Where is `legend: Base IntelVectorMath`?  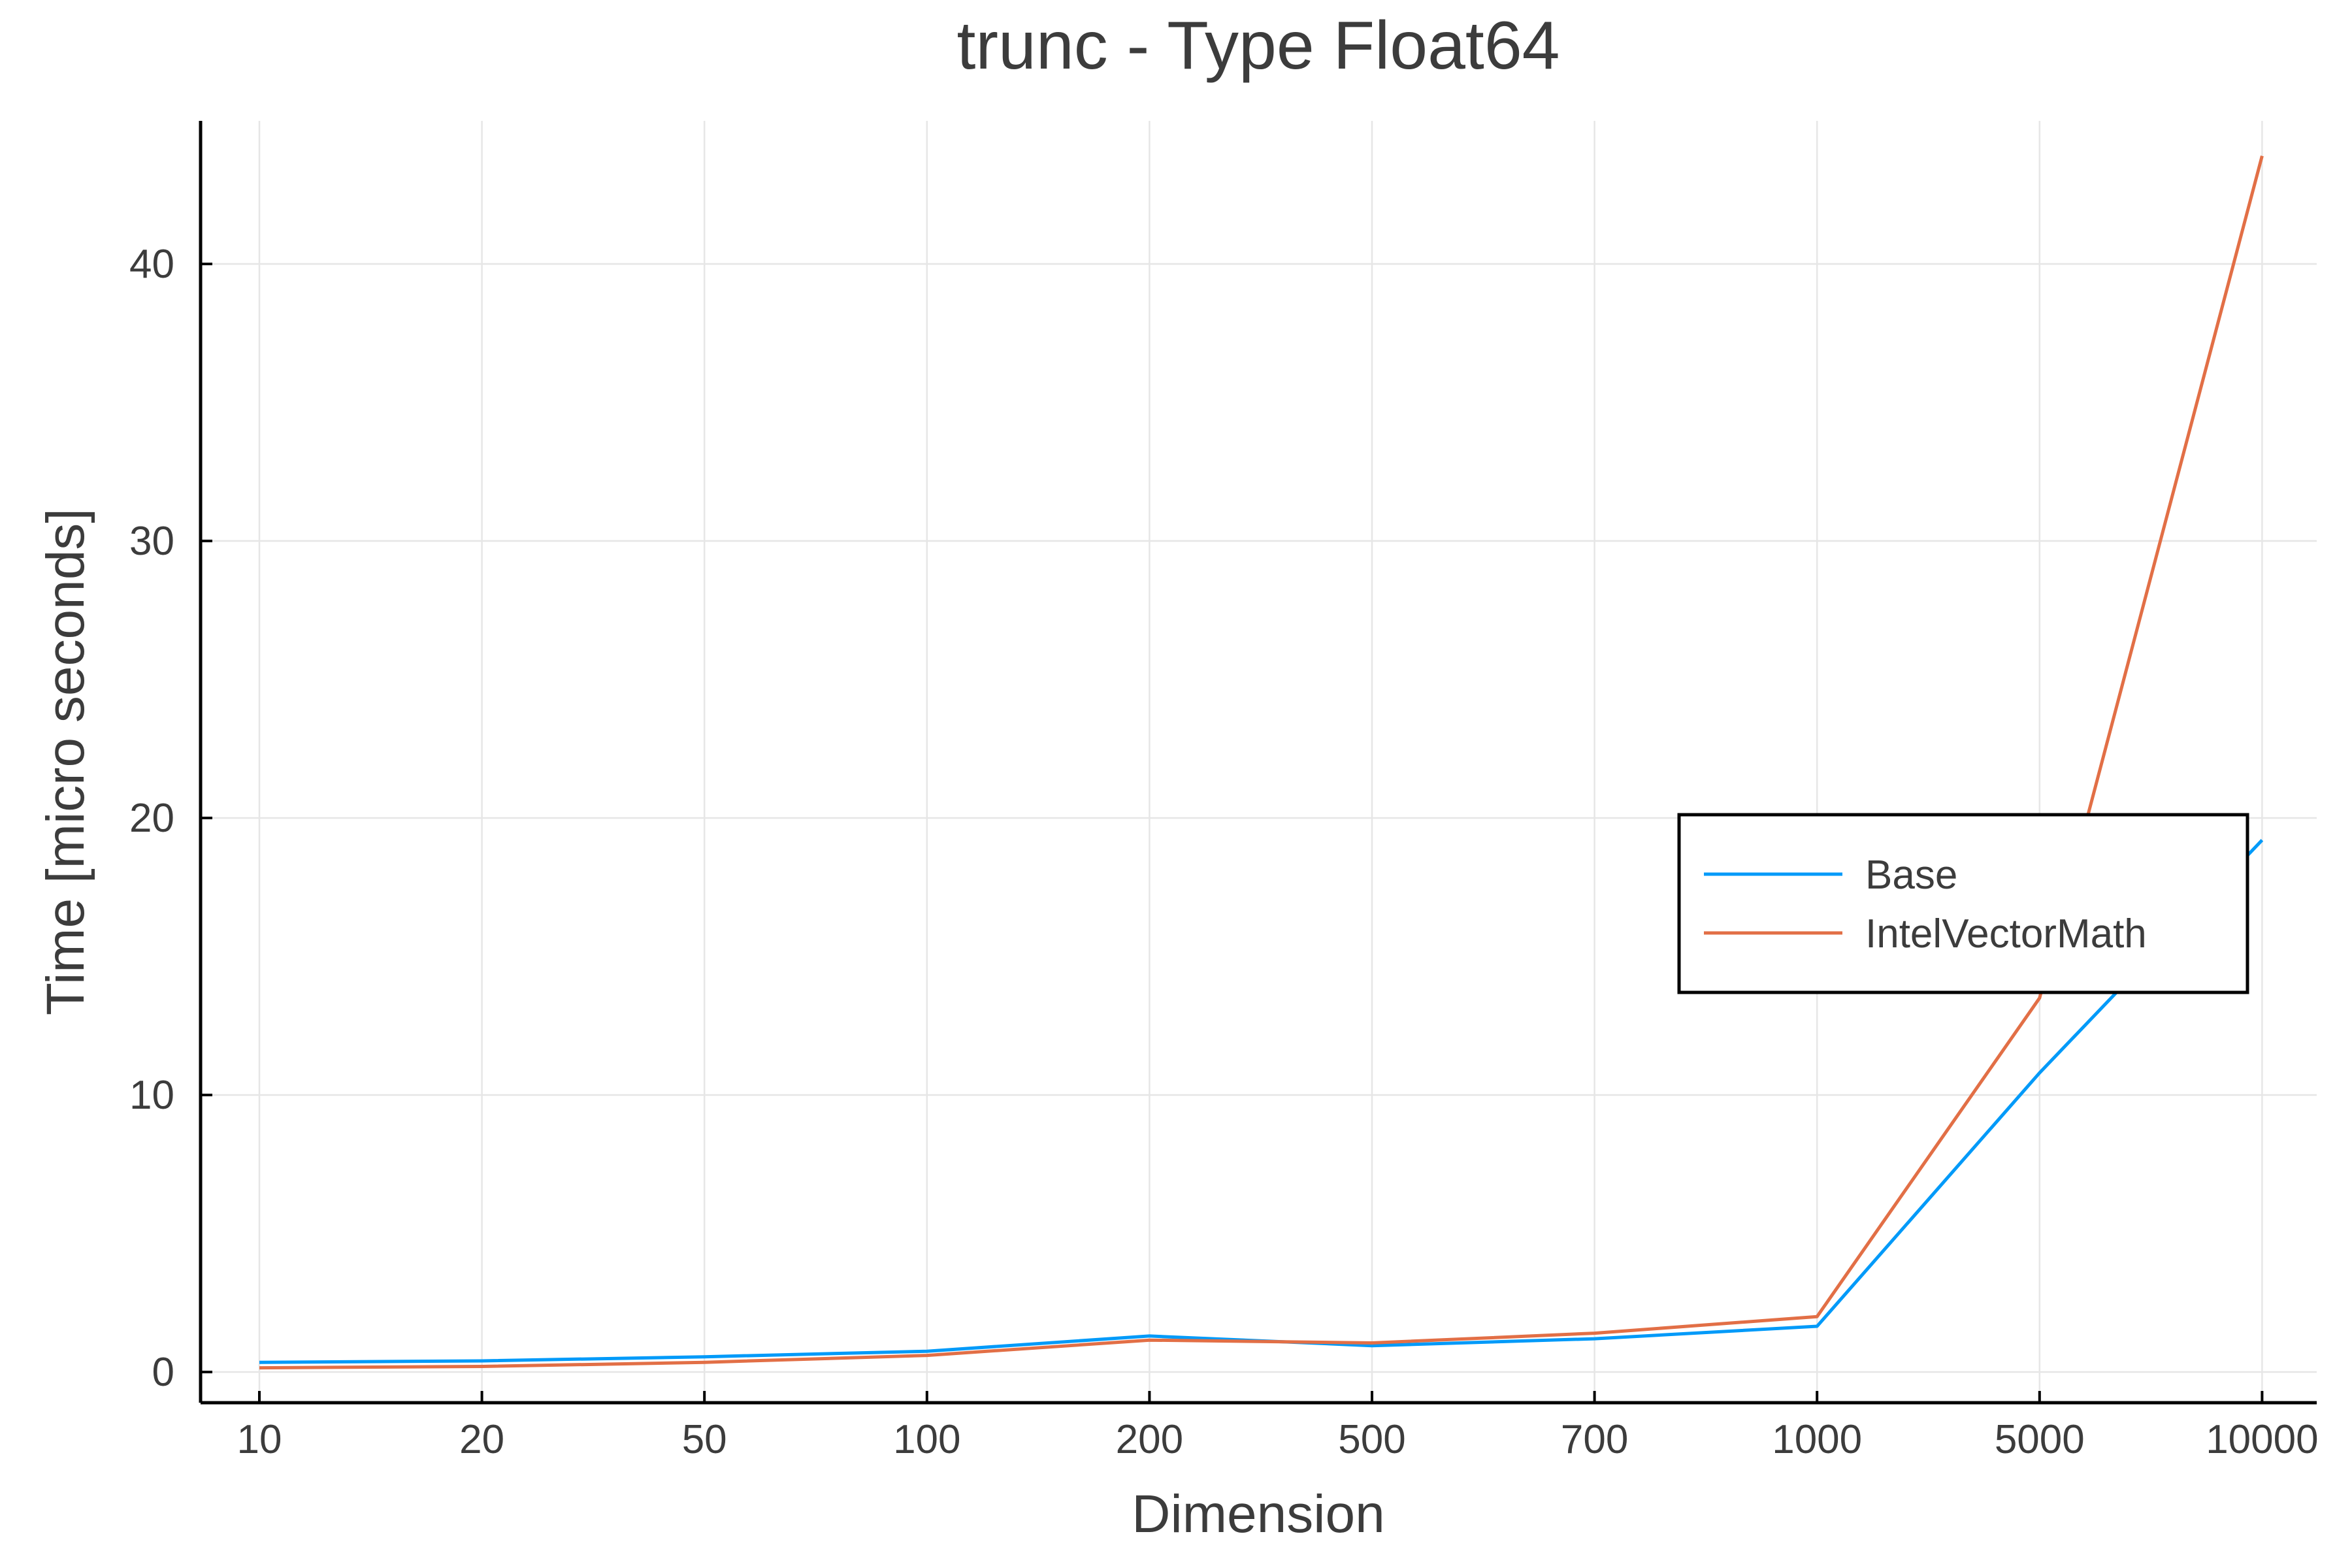 legend: Base IntelVectorMath is located at coordinates (1963, 903).